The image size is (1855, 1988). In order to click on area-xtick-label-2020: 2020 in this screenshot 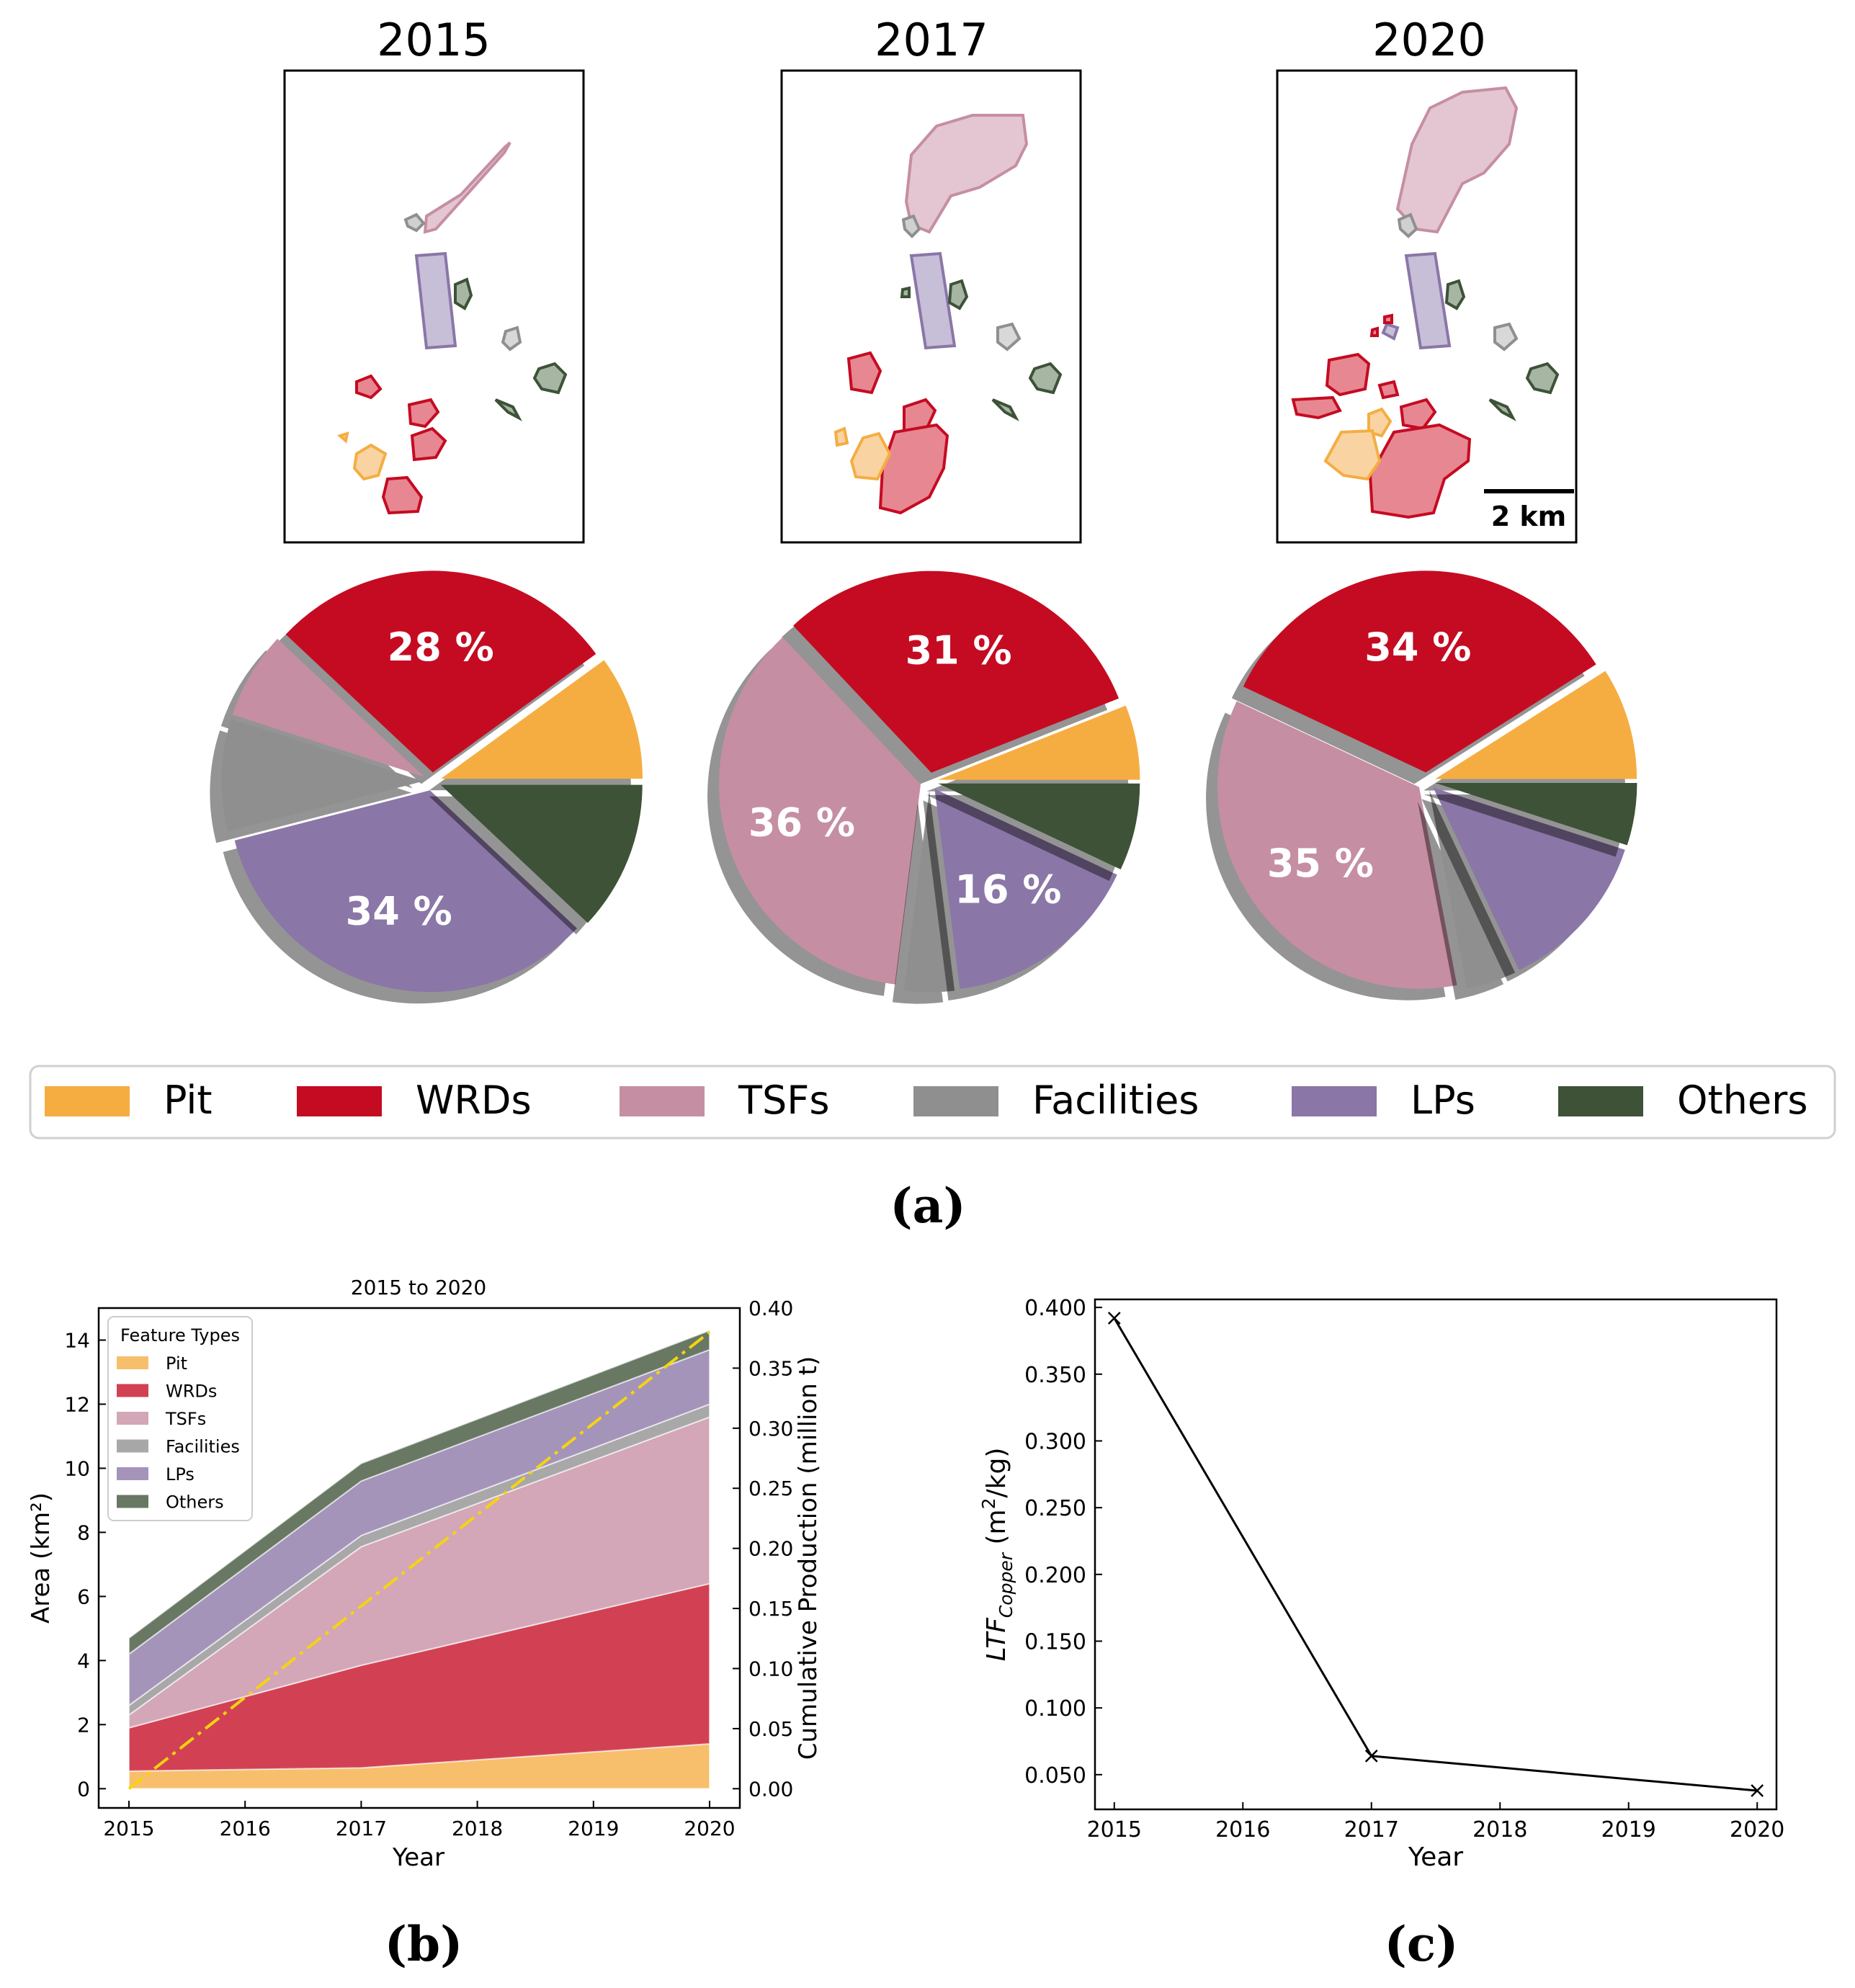, I will do `click(710, 1828)`.